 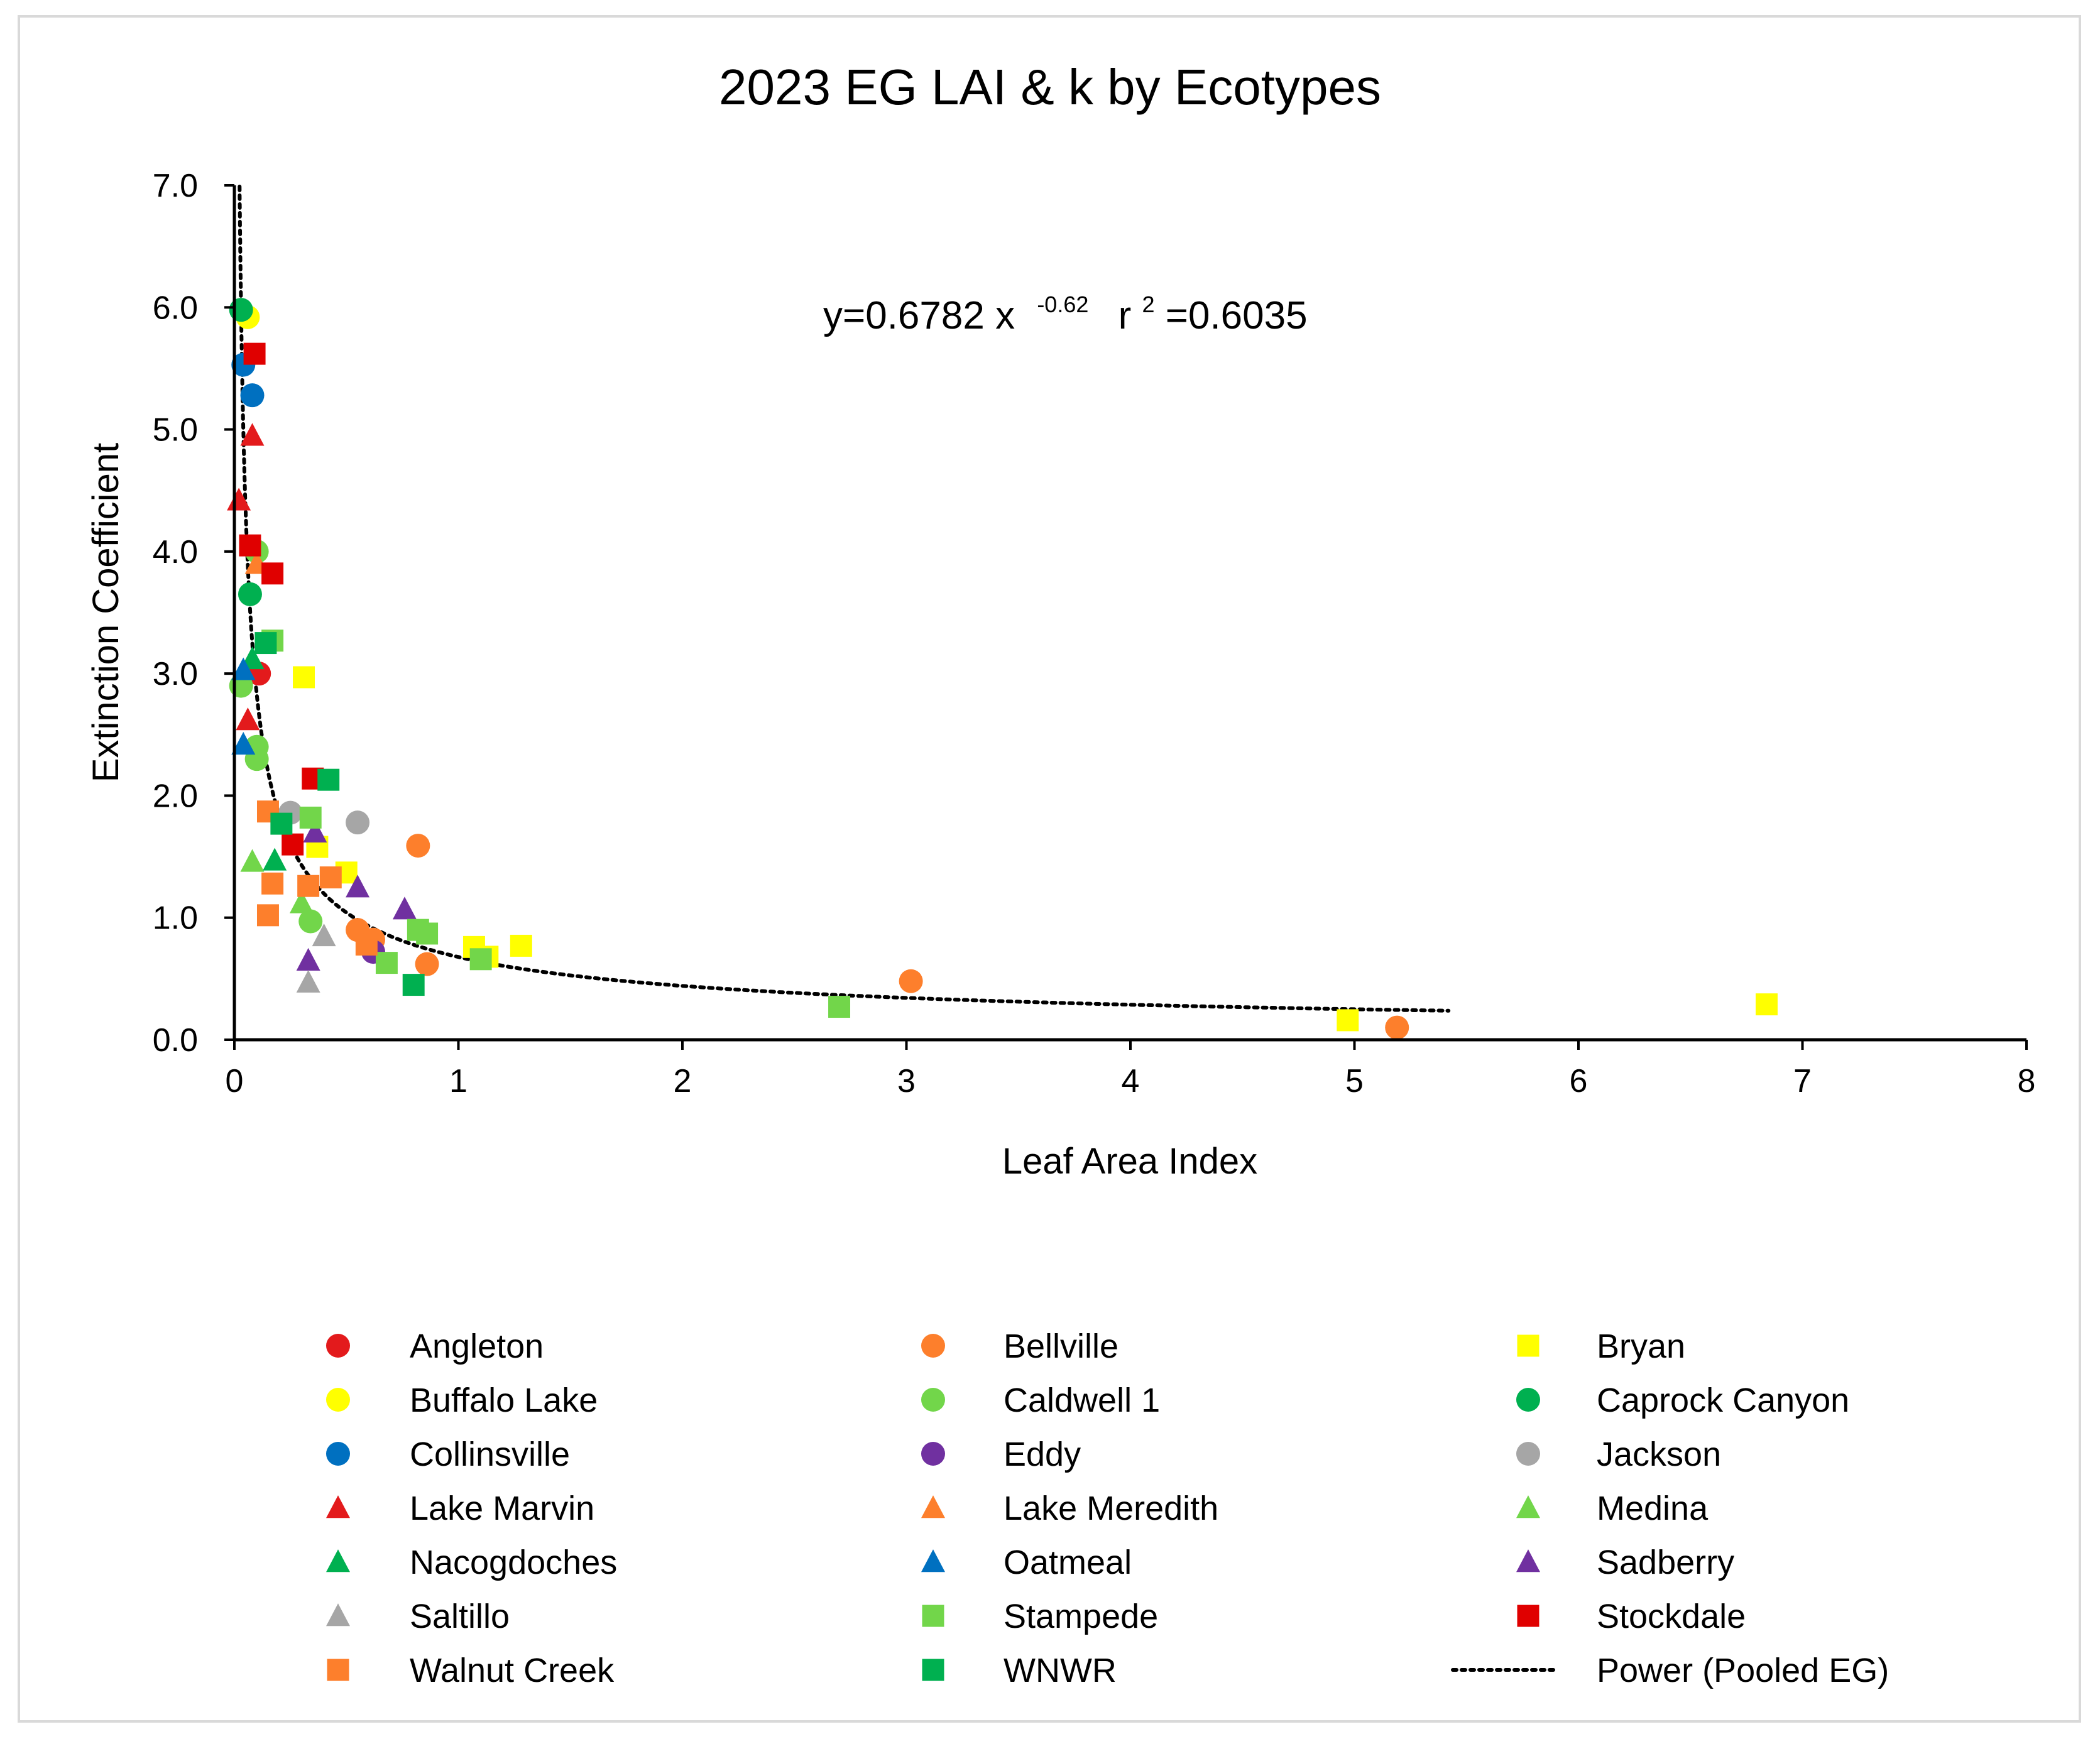 I want to click on legend-label: Stockdale, so click(x=1671, y=1616).